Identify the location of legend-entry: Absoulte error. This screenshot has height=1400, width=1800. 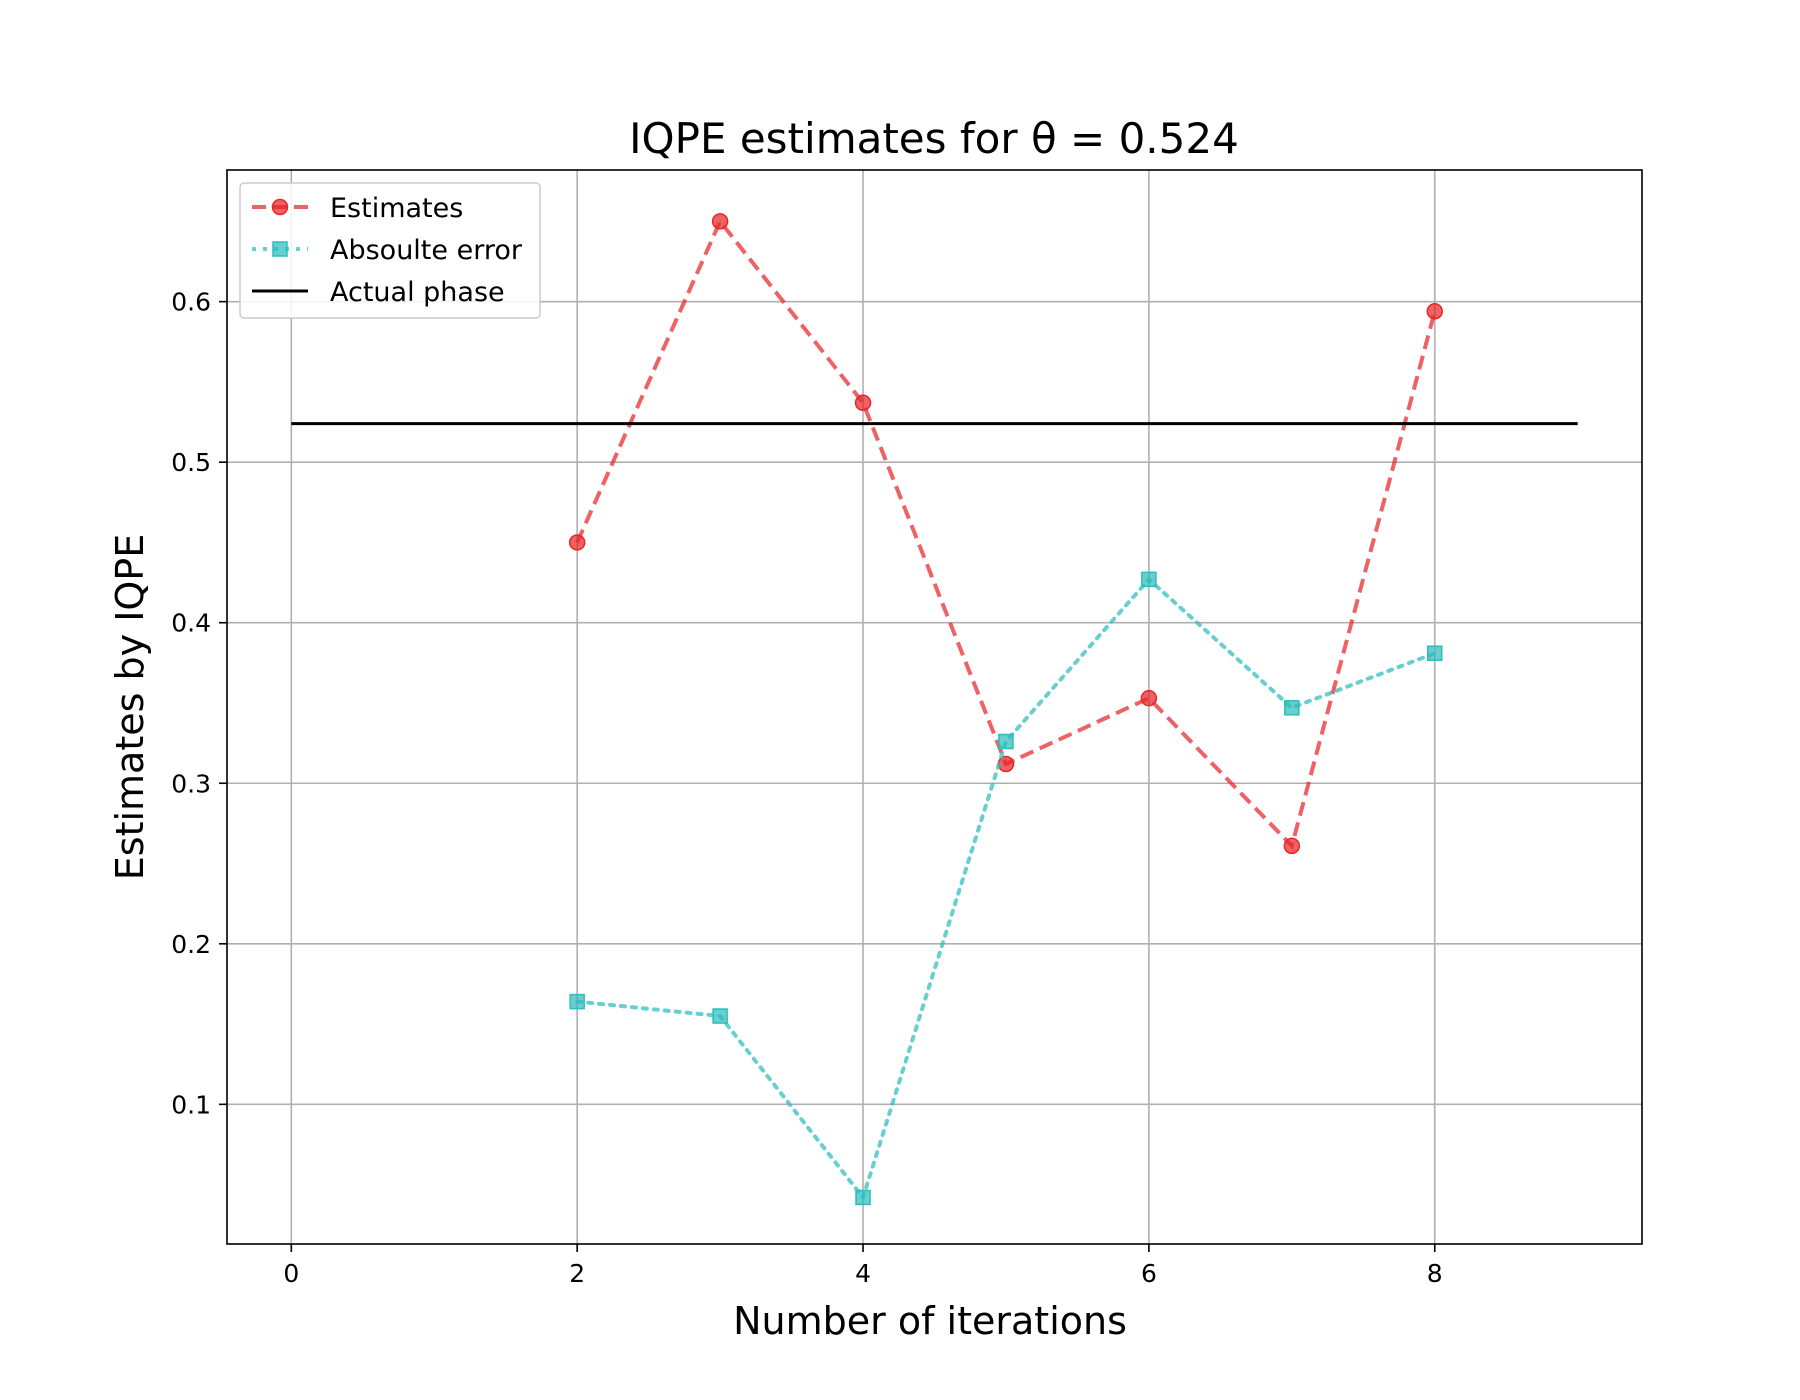
(387, 250).